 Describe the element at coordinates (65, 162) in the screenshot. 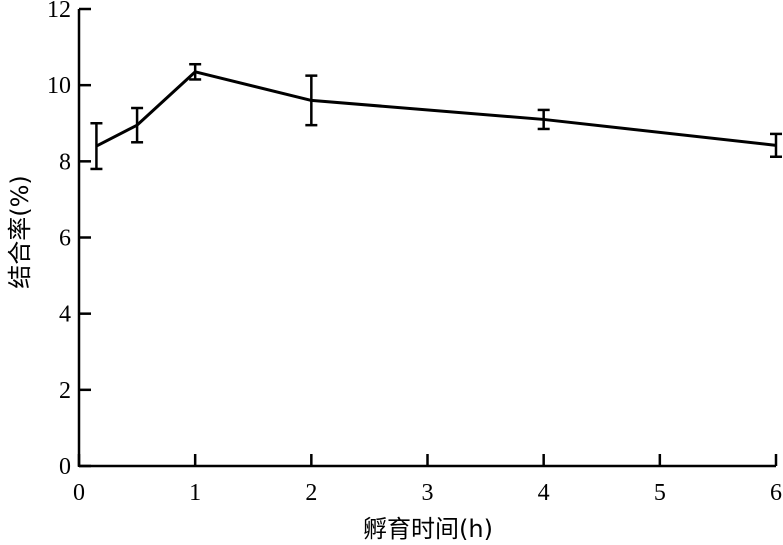

I see `y-tick-label: 8` at that location.